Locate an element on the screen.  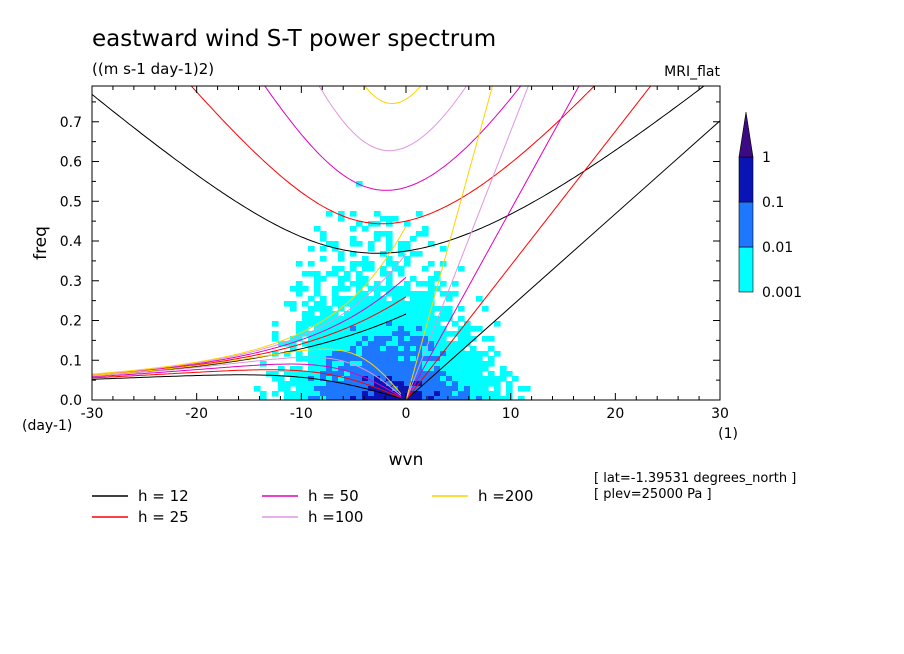
y-tick-label: 0.4 is located at coordinates (71, 242).